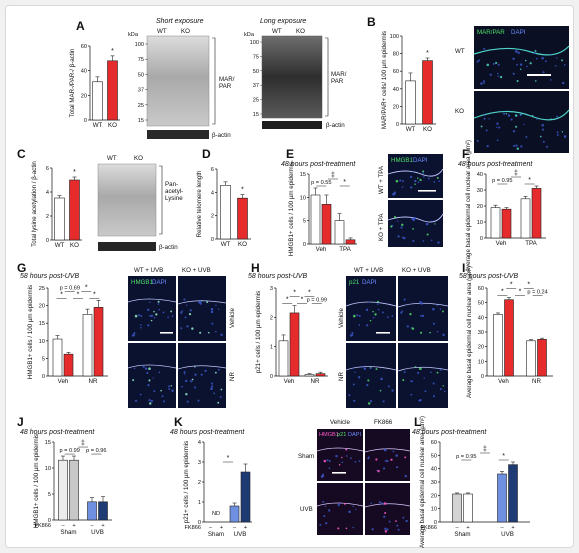 The height and width of the screenshot is (553, 579). What do you see at coordinates (98, 125) in the screenshot?
I see `x-tick-label: WT` at bounding box center [98, 125].